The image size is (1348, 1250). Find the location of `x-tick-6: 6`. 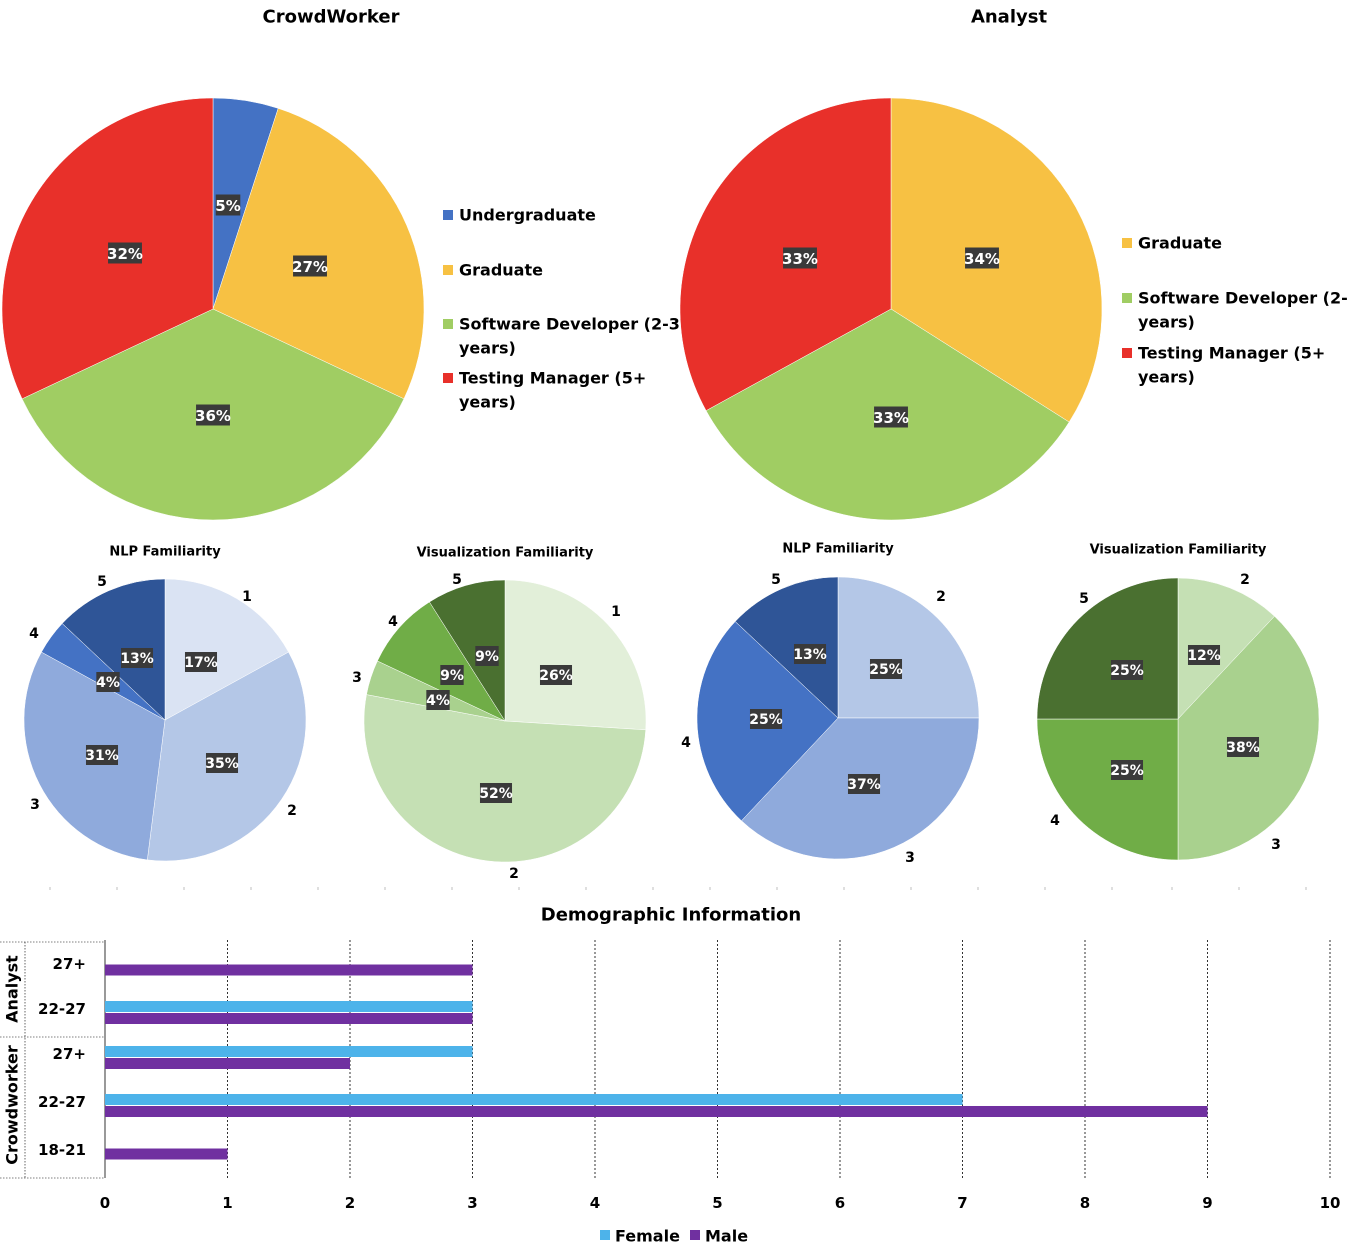

x-tick-6: 6 is located at coordinates (840, 1203).